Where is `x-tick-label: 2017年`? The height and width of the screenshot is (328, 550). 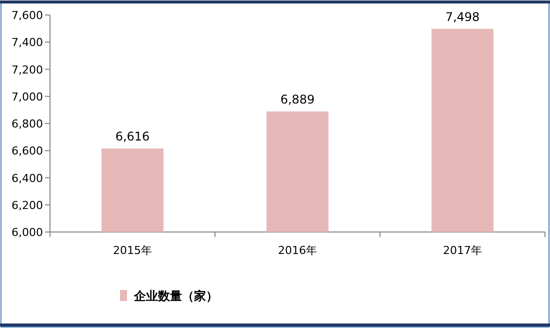 x-tick-label: 2017年 is located at coordinates (462, 250).